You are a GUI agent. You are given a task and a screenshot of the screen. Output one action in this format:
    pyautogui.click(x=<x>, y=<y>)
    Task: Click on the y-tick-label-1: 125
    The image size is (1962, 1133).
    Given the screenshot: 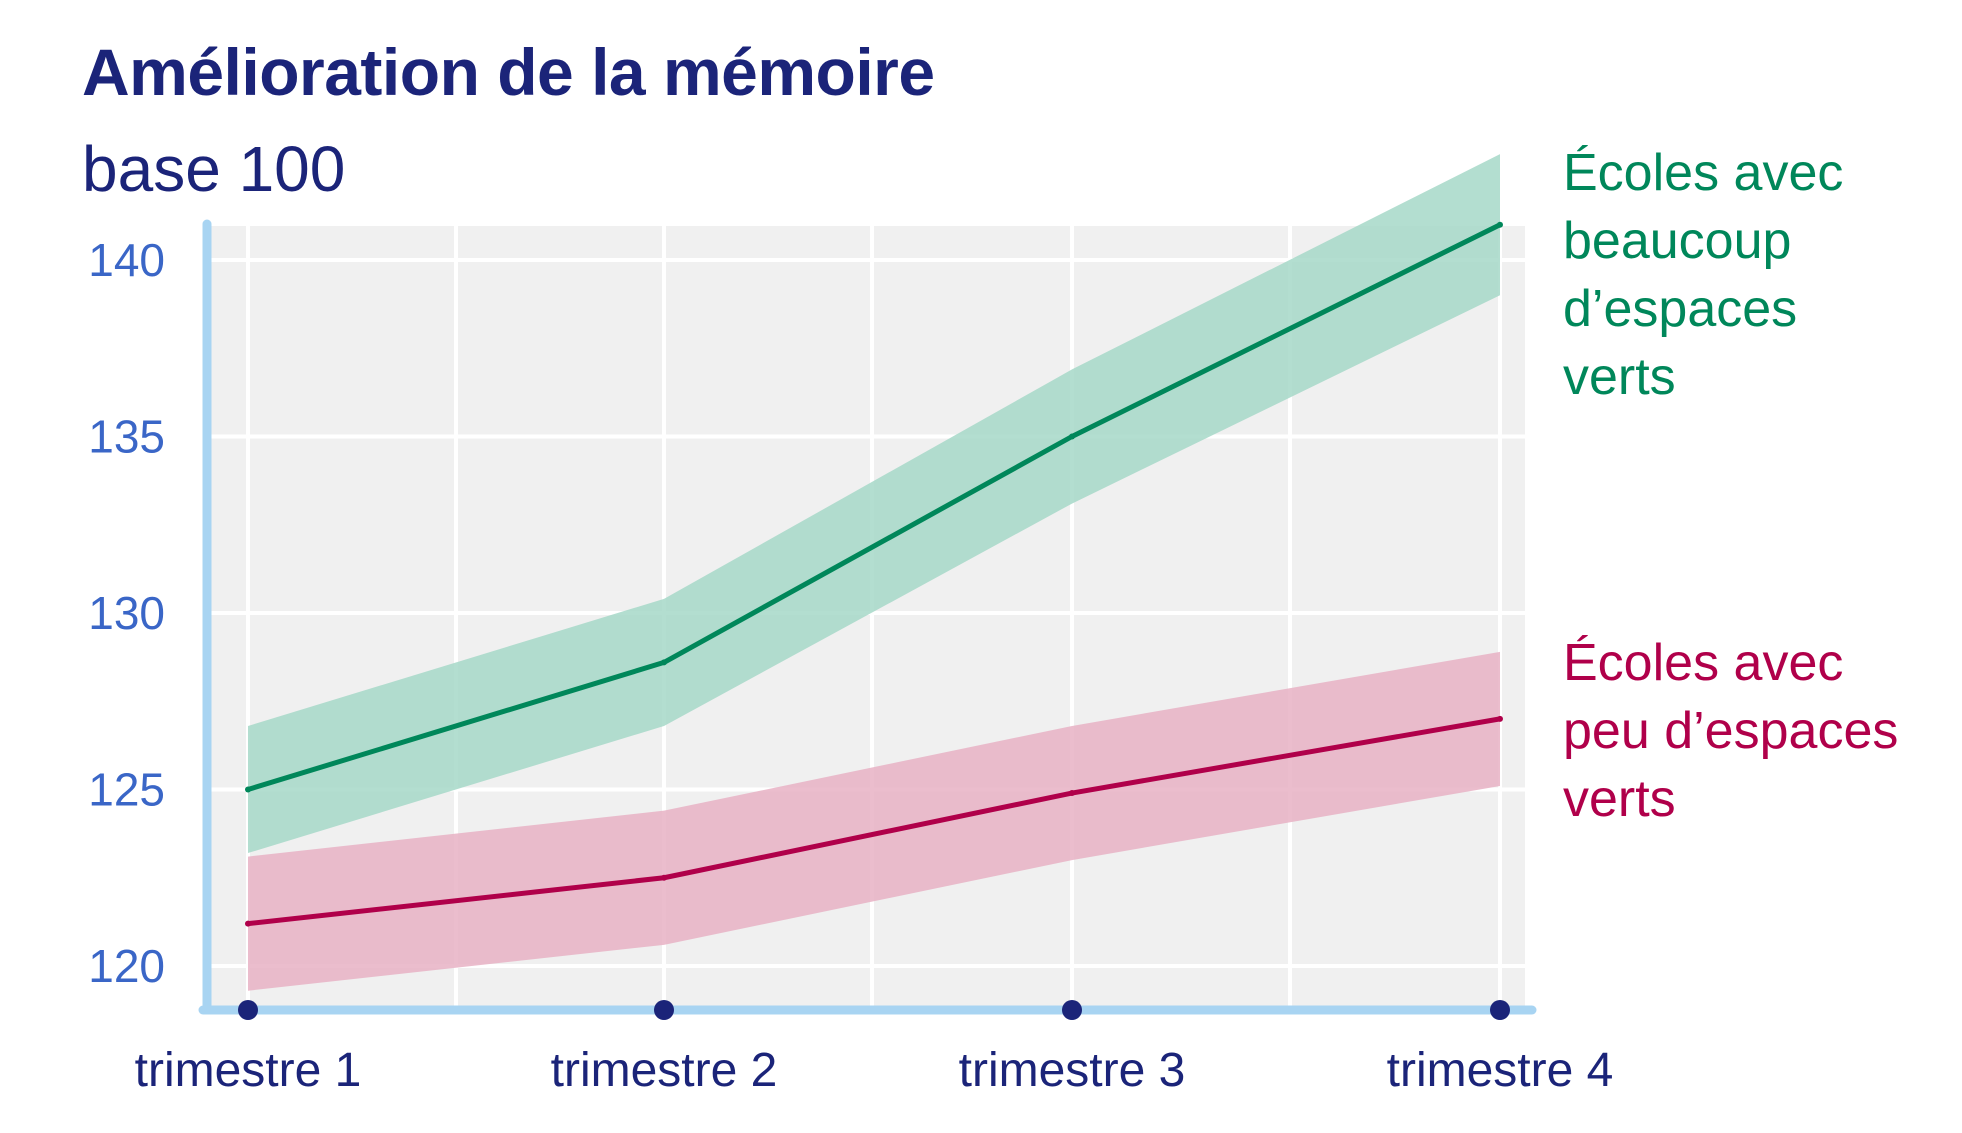 What is the action you would take?
    pyautogui.click(x=126, y=790)
    